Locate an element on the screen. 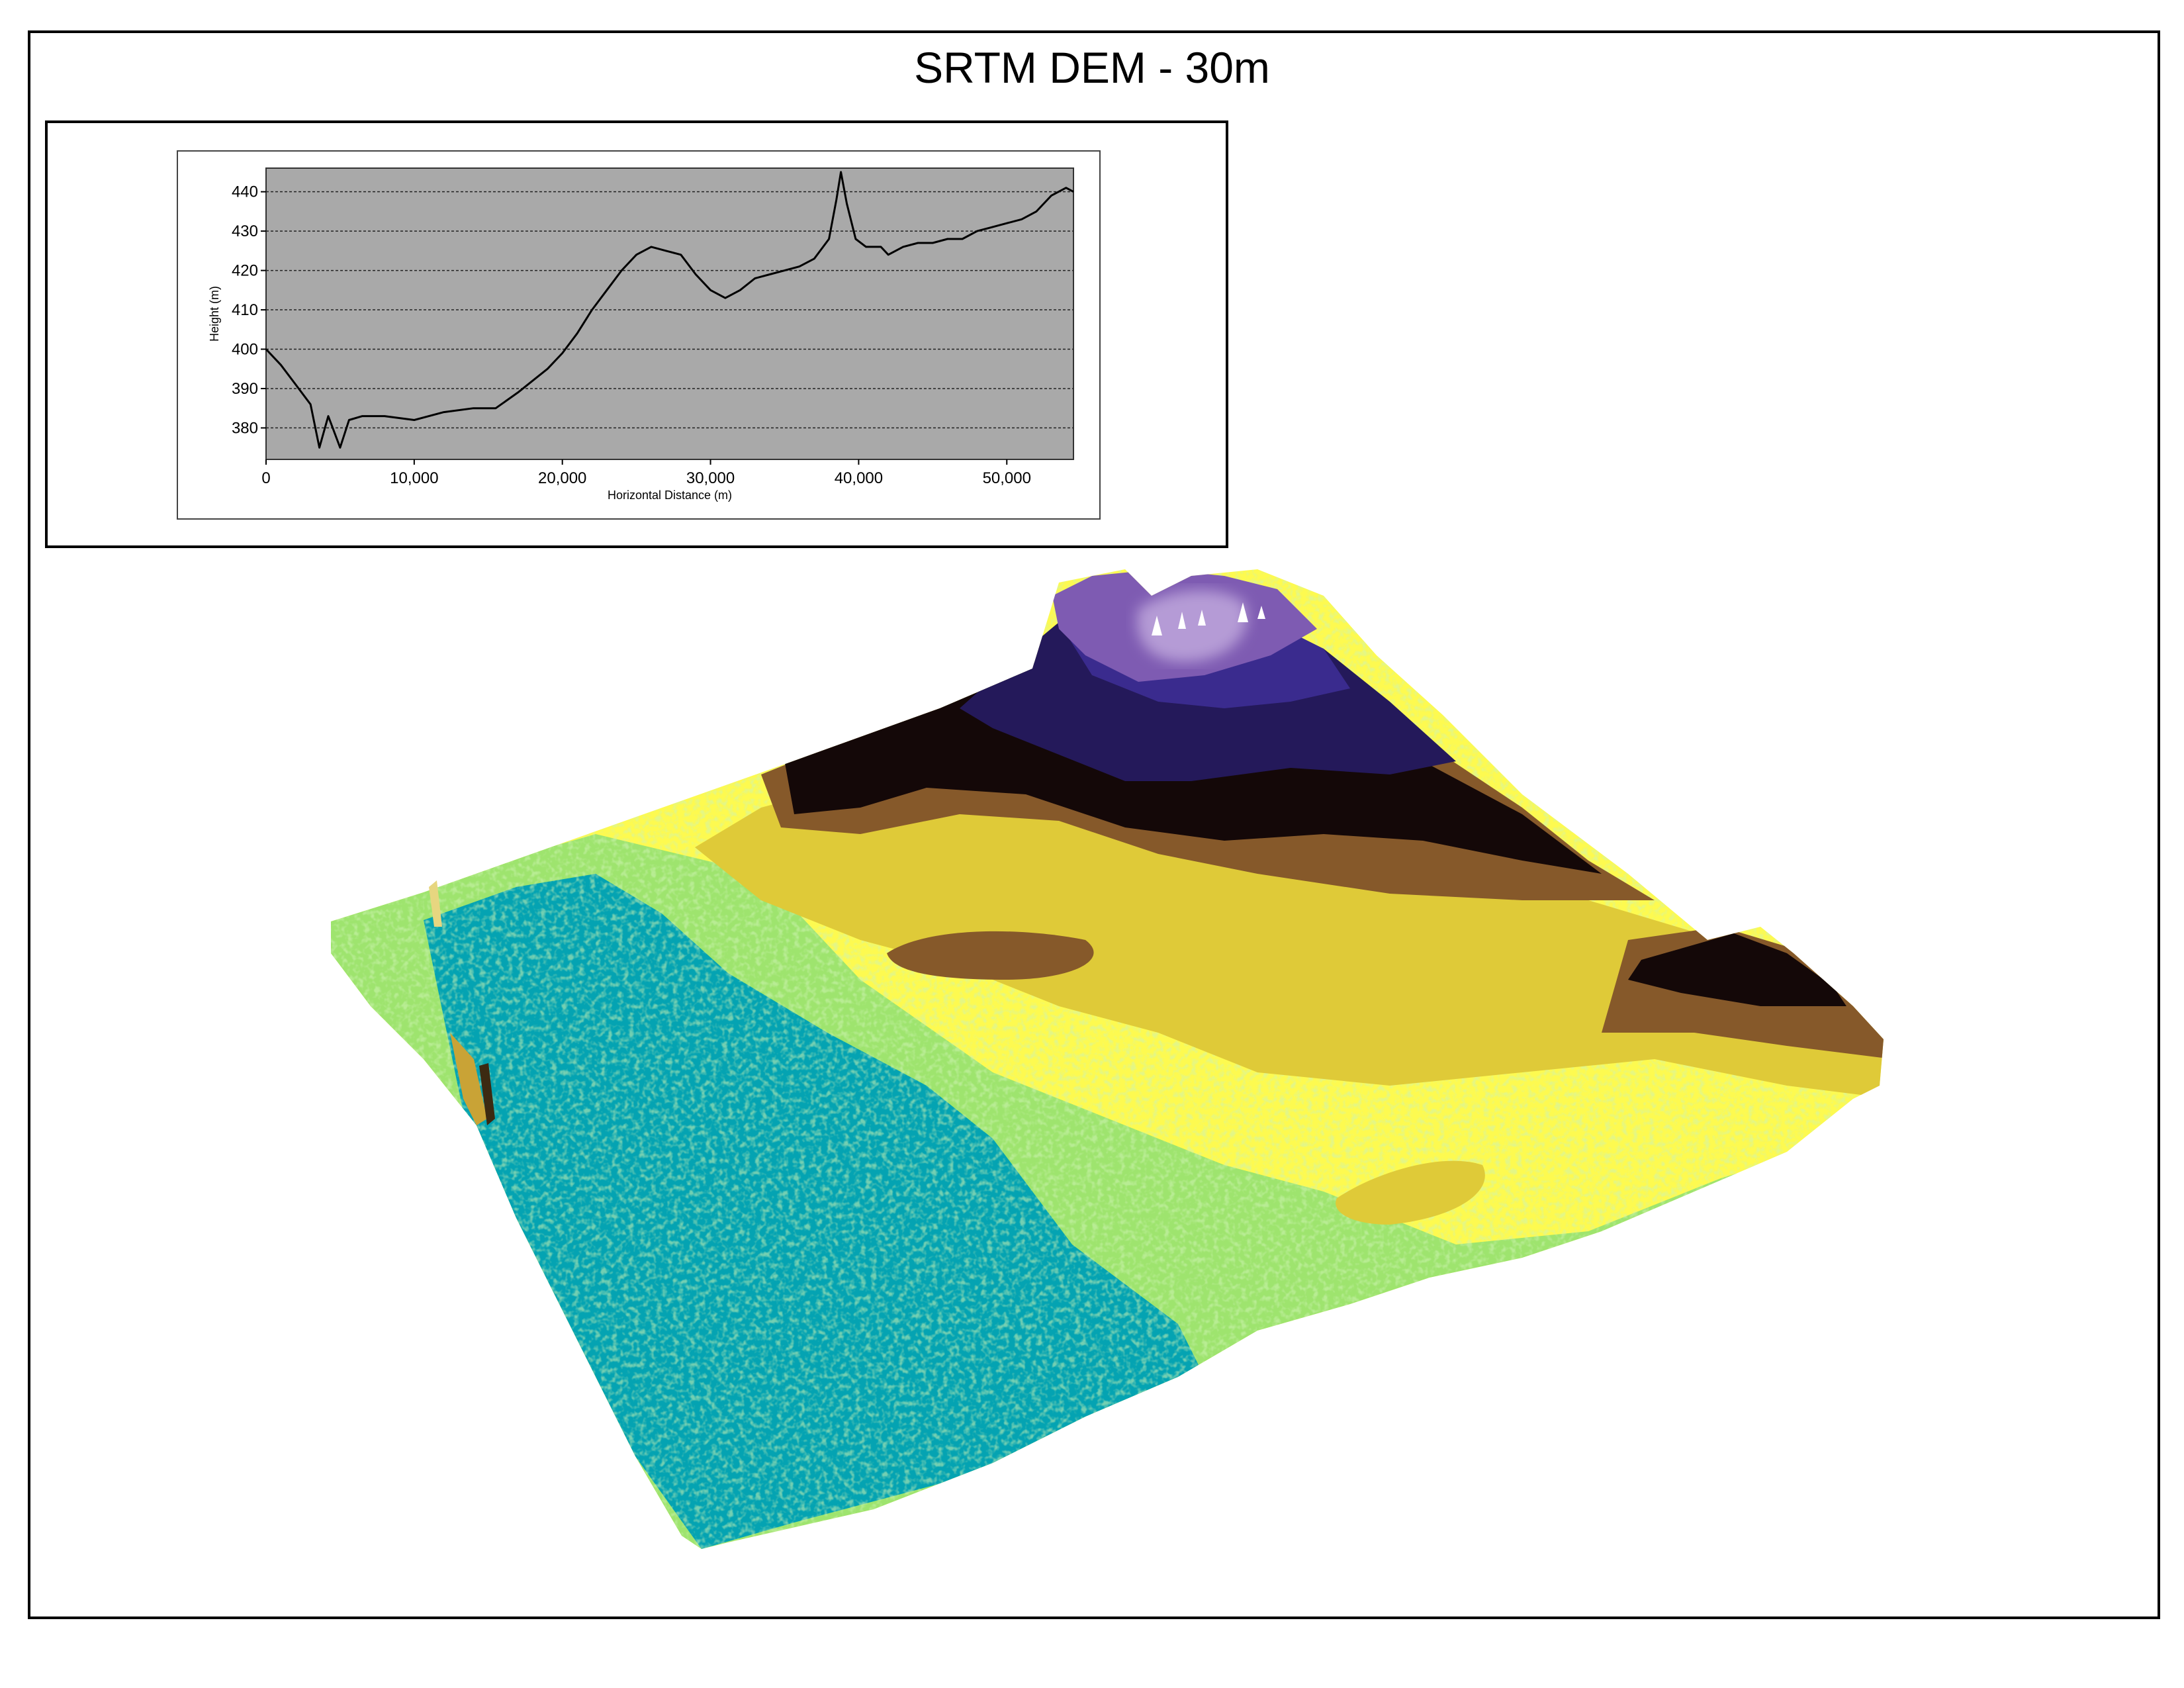  x-tick-label: 50,000 is located at coordinates (1007, 478).